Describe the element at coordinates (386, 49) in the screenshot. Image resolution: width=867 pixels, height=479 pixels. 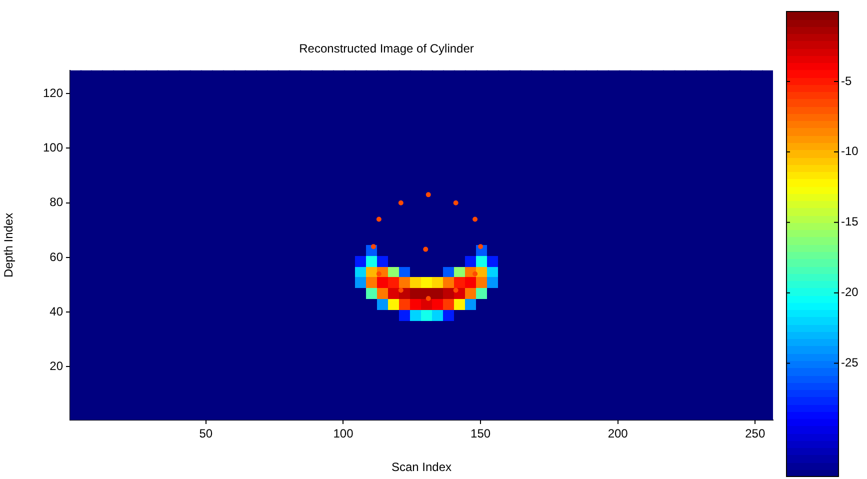
I see `chart-title: Reconstructed Image of Cylinder` at that location.